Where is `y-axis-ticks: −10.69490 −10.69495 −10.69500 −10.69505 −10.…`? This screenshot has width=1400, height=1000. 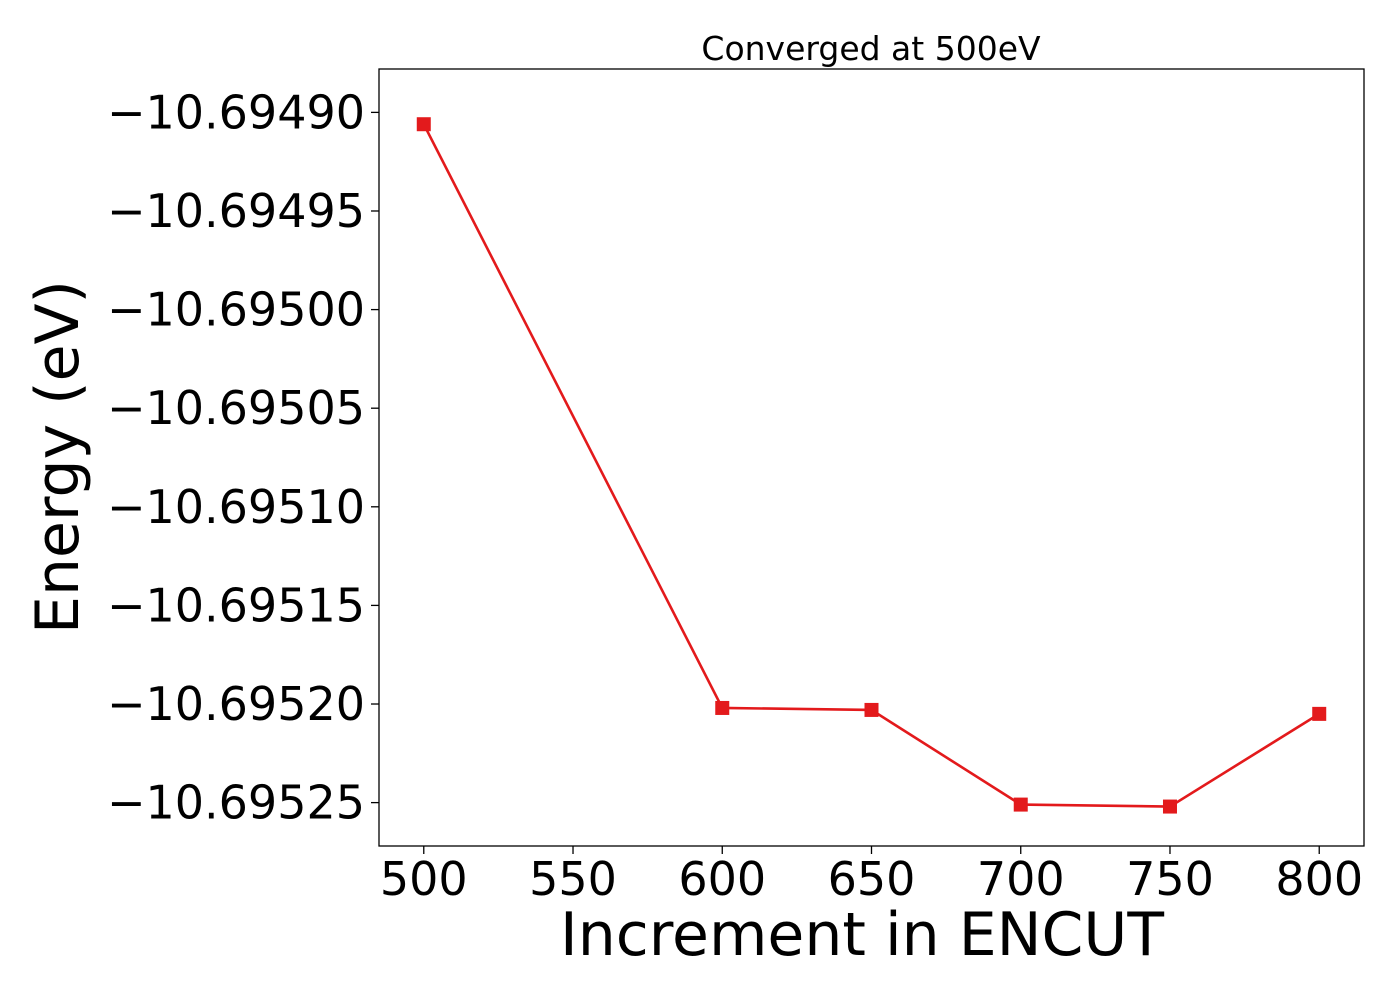 y-axis-ticks: −10.69490 −10.69495 −10.69500 −10.69505 −10.… is located at coordinates (243, 457).